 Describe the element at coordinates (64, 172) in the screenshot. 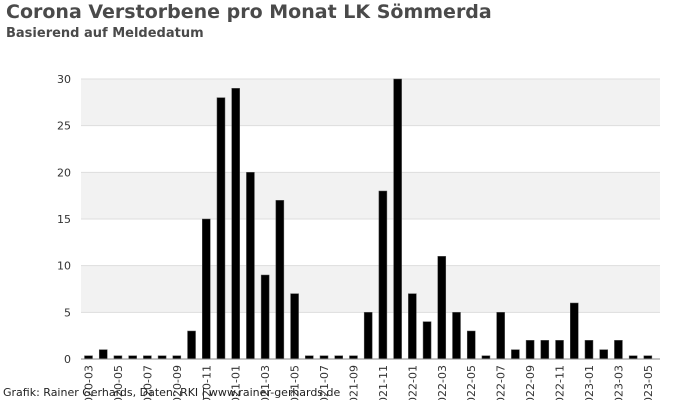

I see `y-tick-label: 20` at that location.